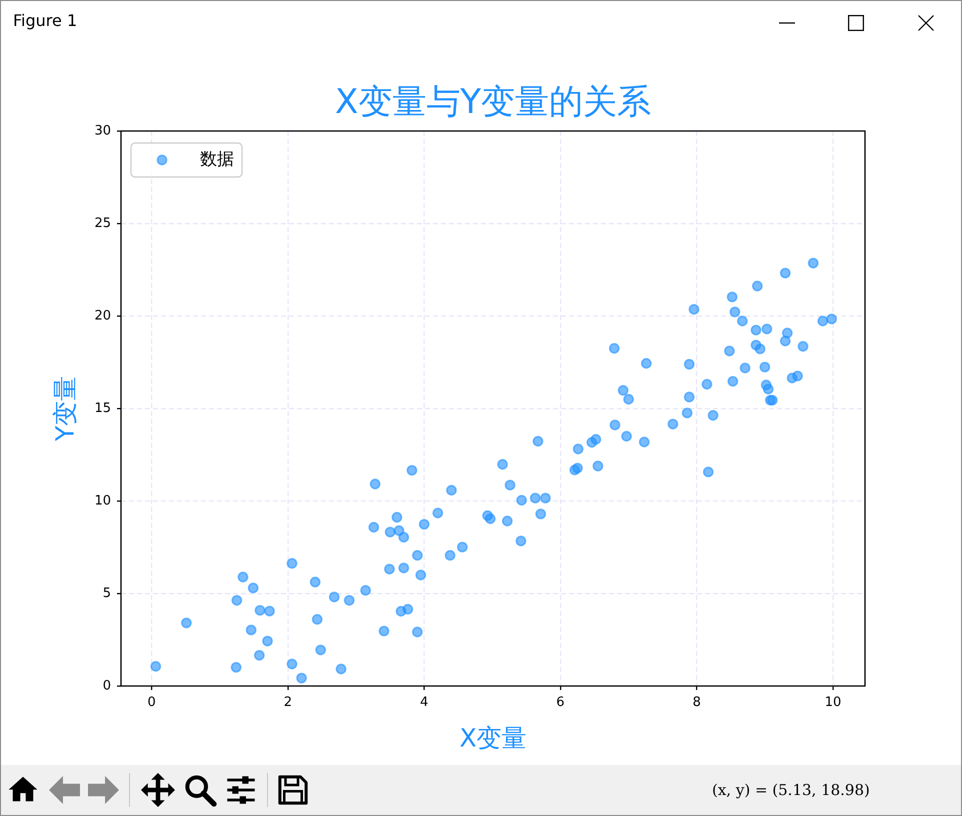 This screenshot has height=816, width=962. I want to click on legend-label: 数据, so click(217, 159).